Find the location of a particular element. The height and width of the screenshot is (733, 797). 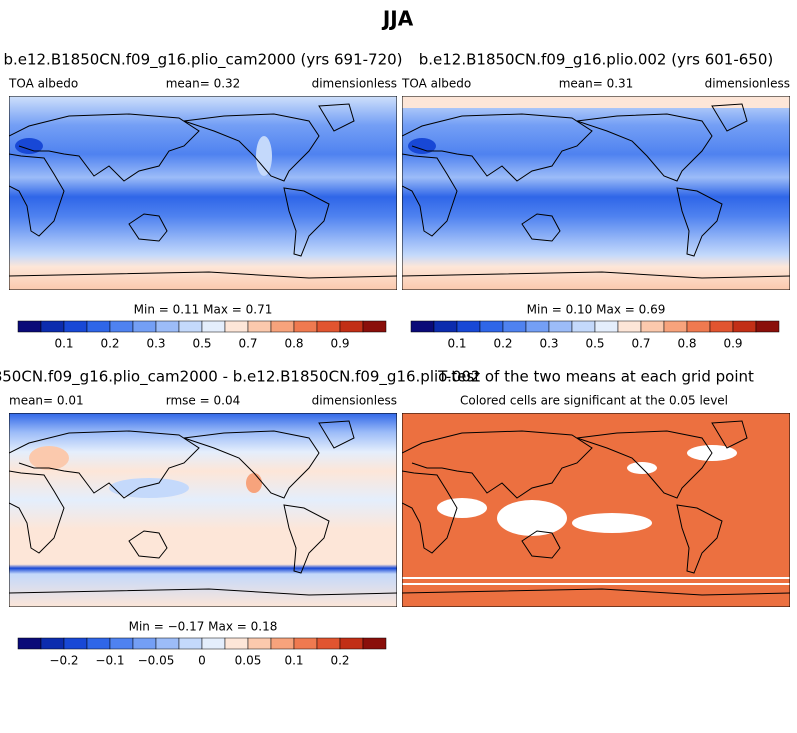

subtitle-center: rmse = 0.04 is located at coordinates (203, 401).